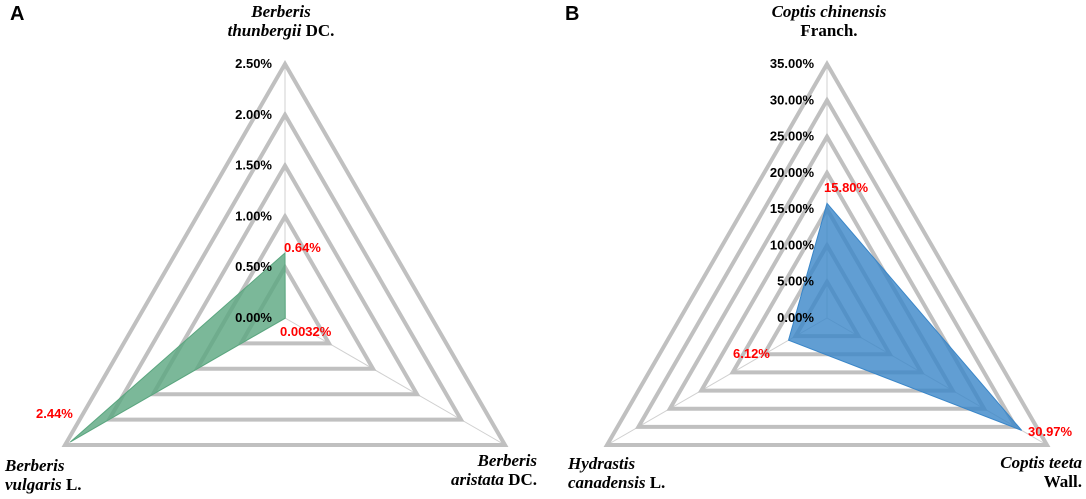 The image size is (1086, 499). What do you see at coordinates (494, 470) in the screenshot?
I see `axis-name-label: Berberis aristata DC.` at bounding box center [494, 470].